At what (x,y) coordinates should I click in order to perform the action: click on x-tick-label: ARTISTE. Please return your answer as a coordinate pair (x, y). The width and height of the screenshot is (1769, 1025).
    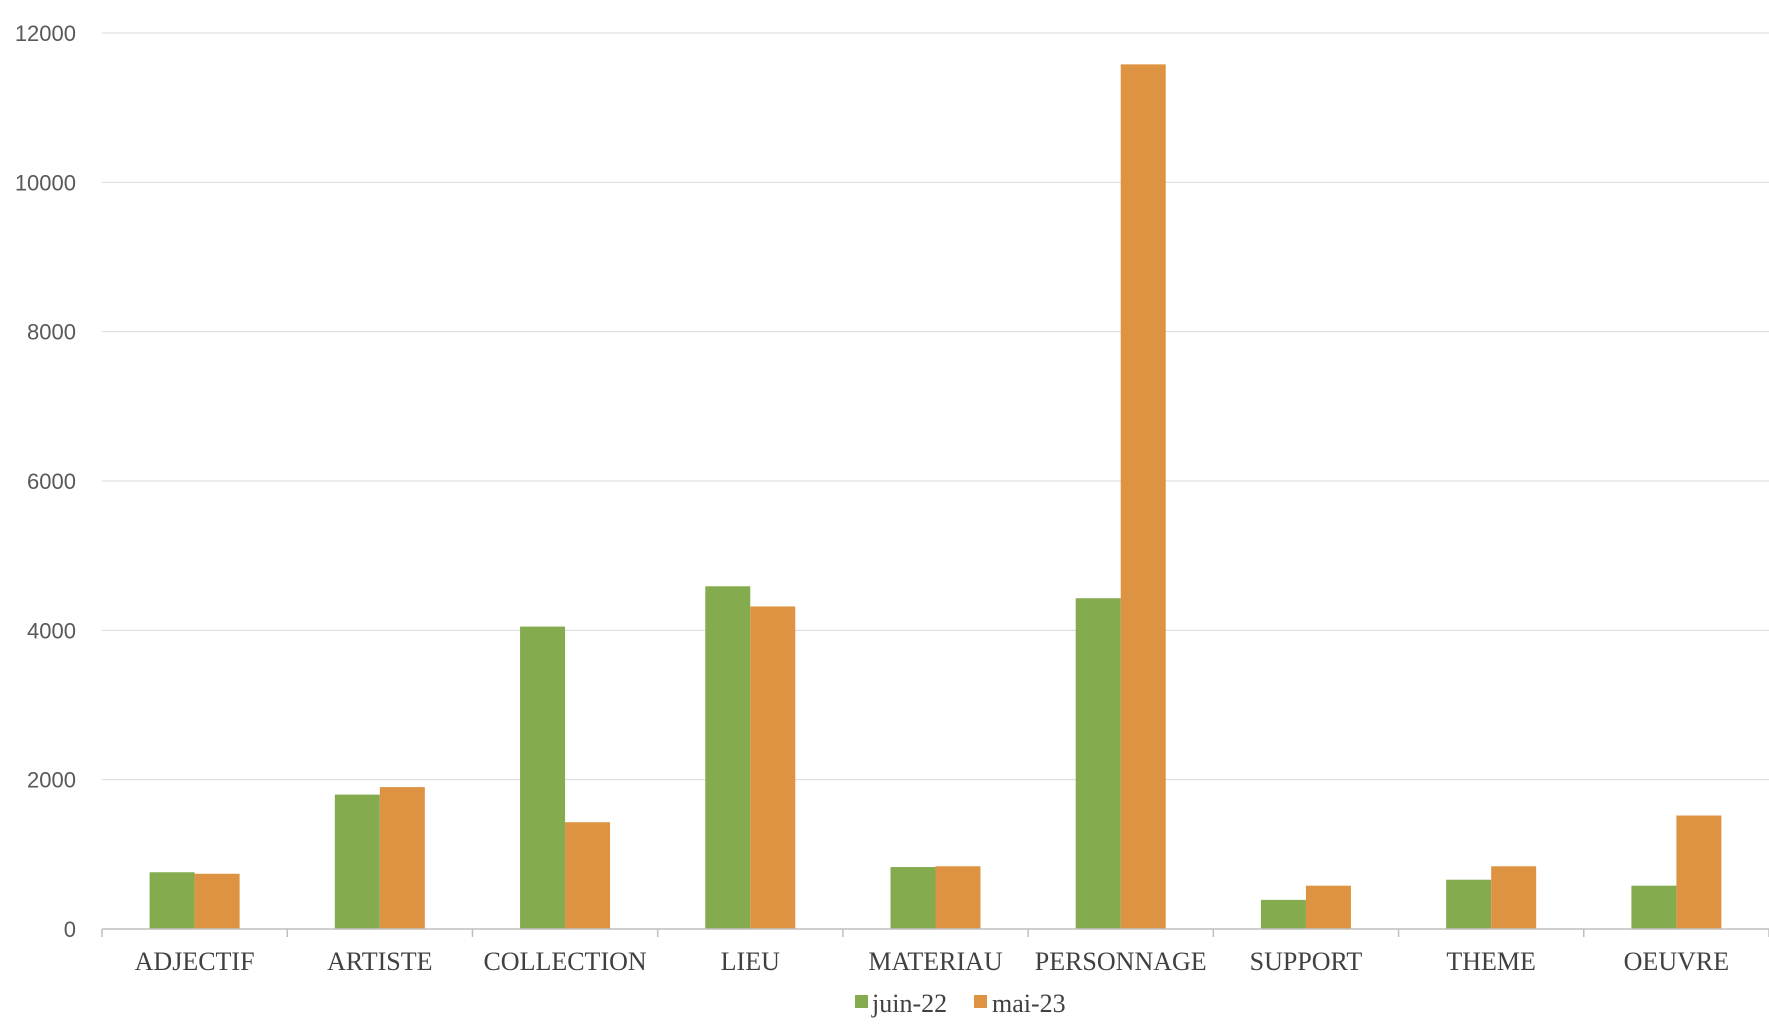
    Looking at the image, I should click on (379, 961).